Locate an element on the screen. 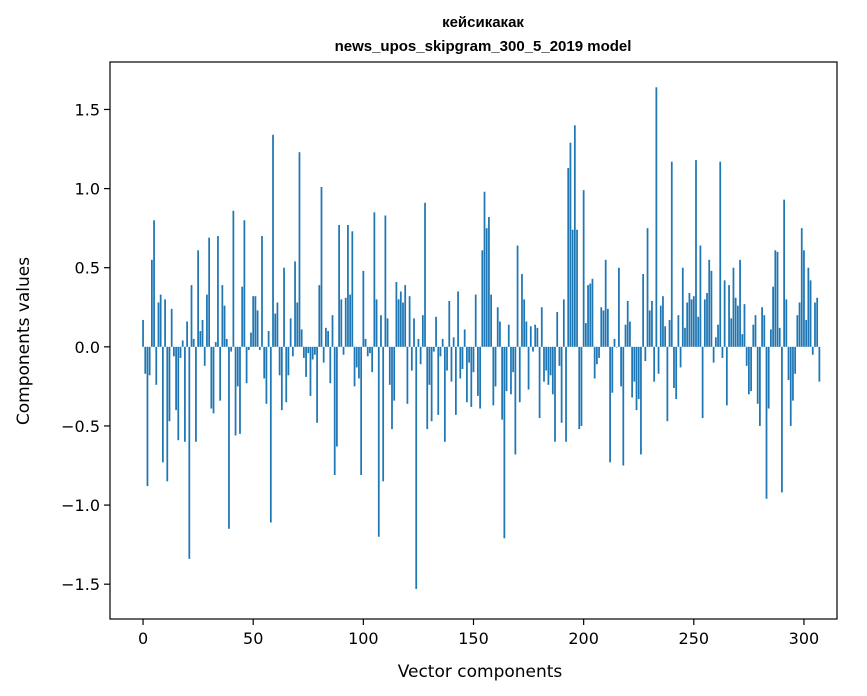 Image resolution: width=867 pixels, height=696 pixels. x-tick-label: 150 is located at coordinates (473, 638).